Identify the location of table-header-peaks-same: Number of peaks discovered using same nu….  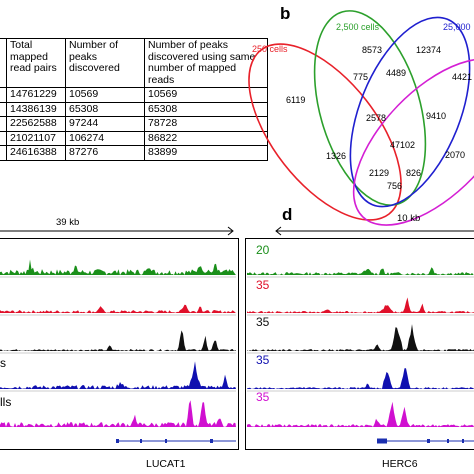
(206, 63).